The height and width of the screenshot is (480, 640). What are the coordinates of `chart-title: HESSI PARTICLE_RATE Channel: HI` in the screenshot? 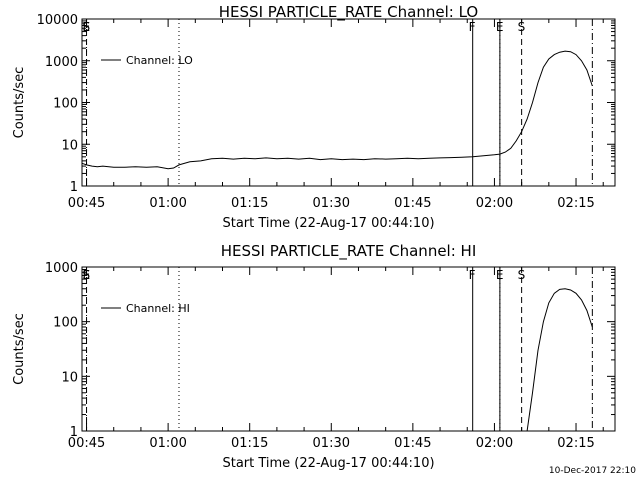 It's located at (349, 251).